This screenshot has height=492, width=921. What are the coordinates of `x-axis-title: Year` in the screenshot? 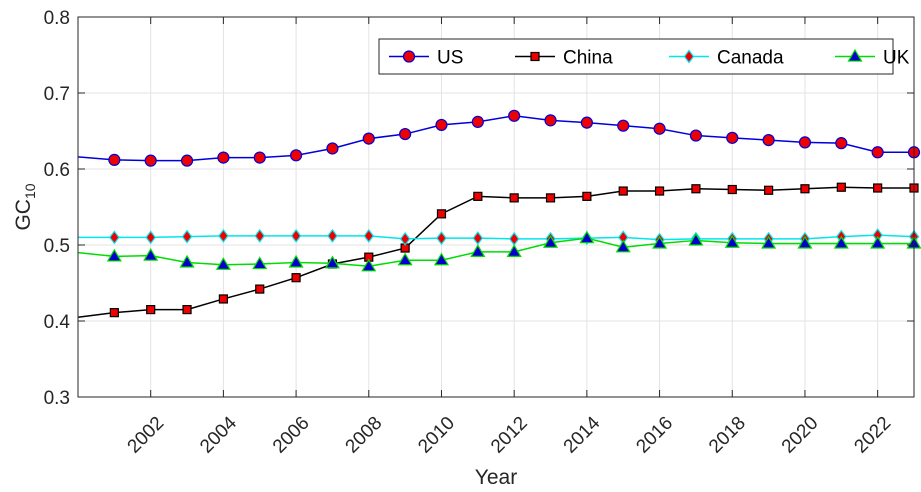 It's located at (496, 477).